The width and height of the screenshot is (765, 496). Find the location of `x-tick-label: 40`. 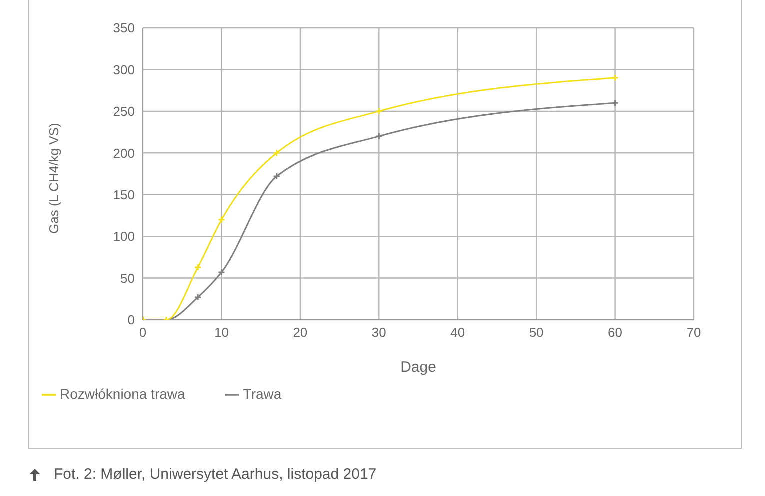

x-tick-label: 40 is located at coordinates (458, 332).